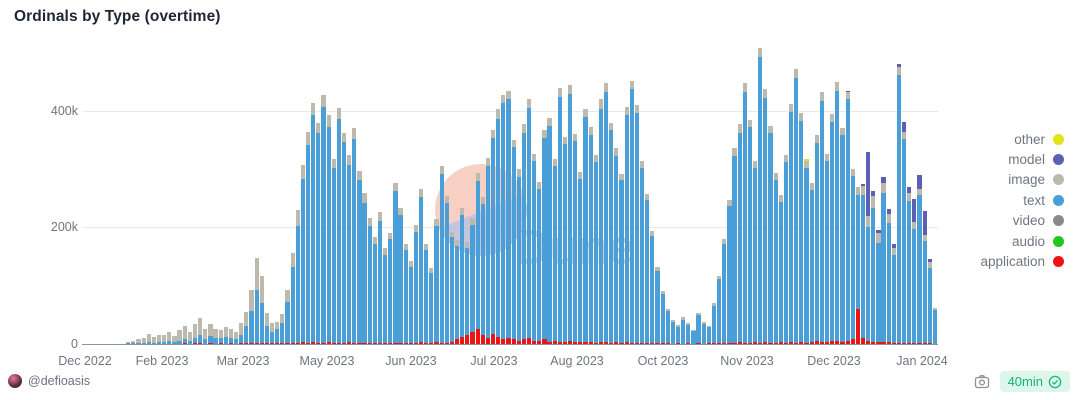  What do you see at coordinates (1022, 139) in the screenshot?
I see `legend-item-other: other` at bounding box center [1022, 139].